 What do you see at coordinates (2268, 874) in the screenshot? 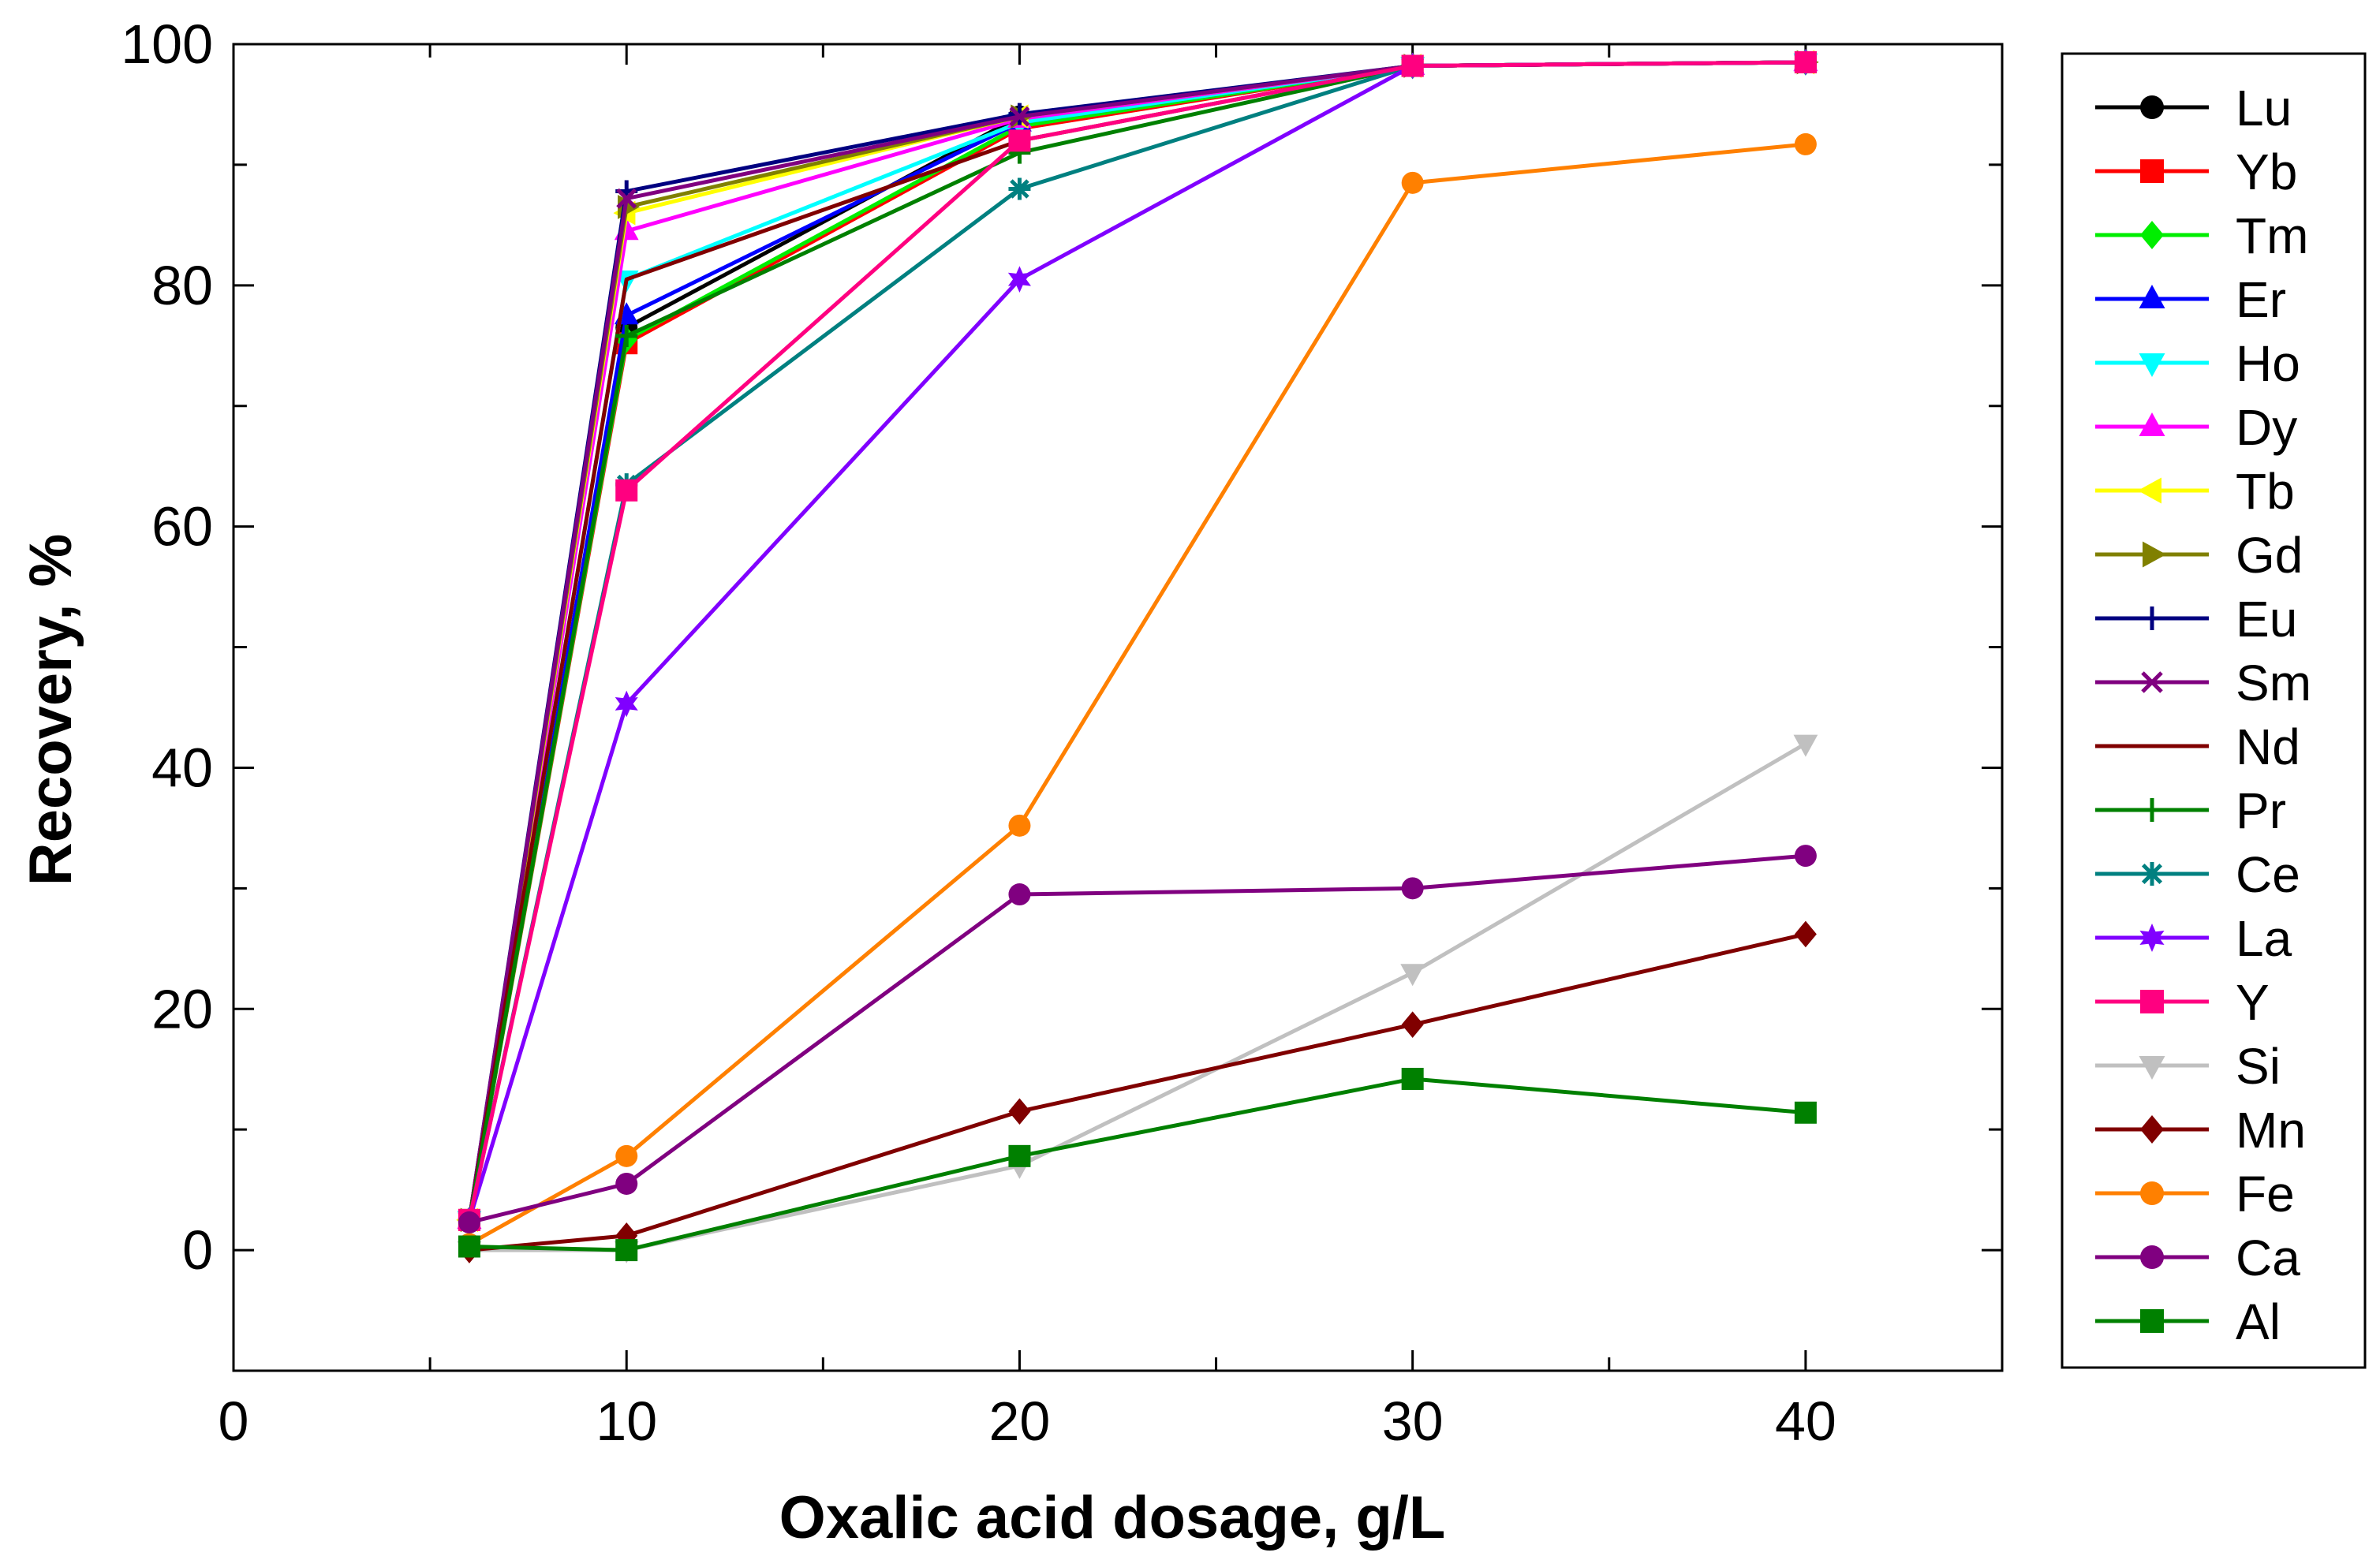
I see `legend-label: Ce` at bounding box center [2268, 874].